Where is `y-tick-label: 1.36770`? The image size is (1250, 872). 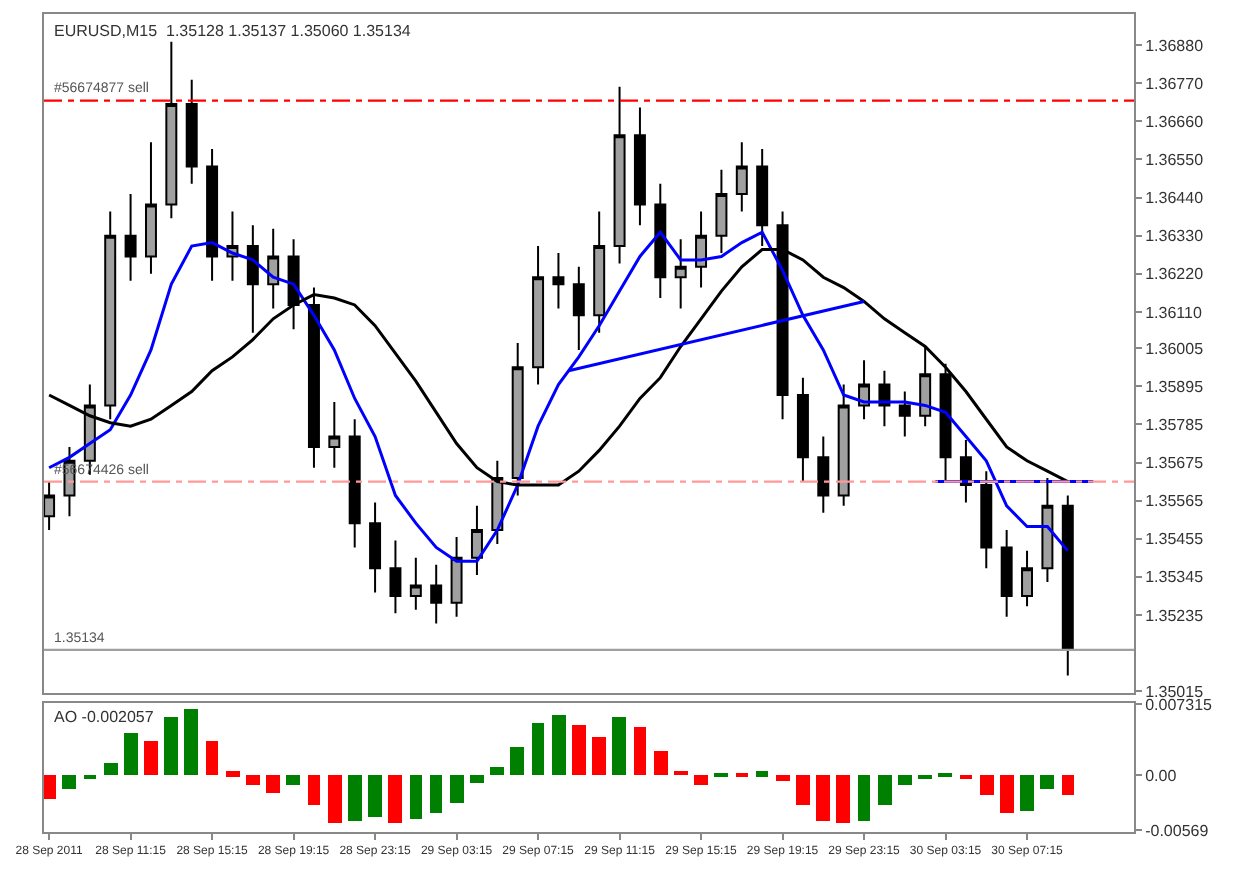 y-tick-label: 1.36770 is located at coordinates (1175, 83).